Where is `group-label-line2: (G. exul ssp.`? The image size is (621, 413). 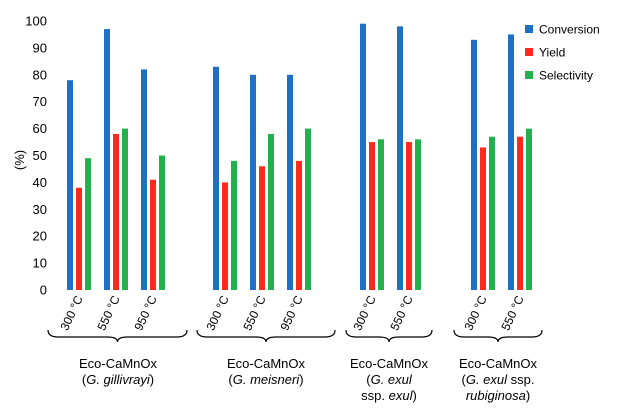 group-label-line2: (G. exul ssp. is located at coordinates (498, 379).